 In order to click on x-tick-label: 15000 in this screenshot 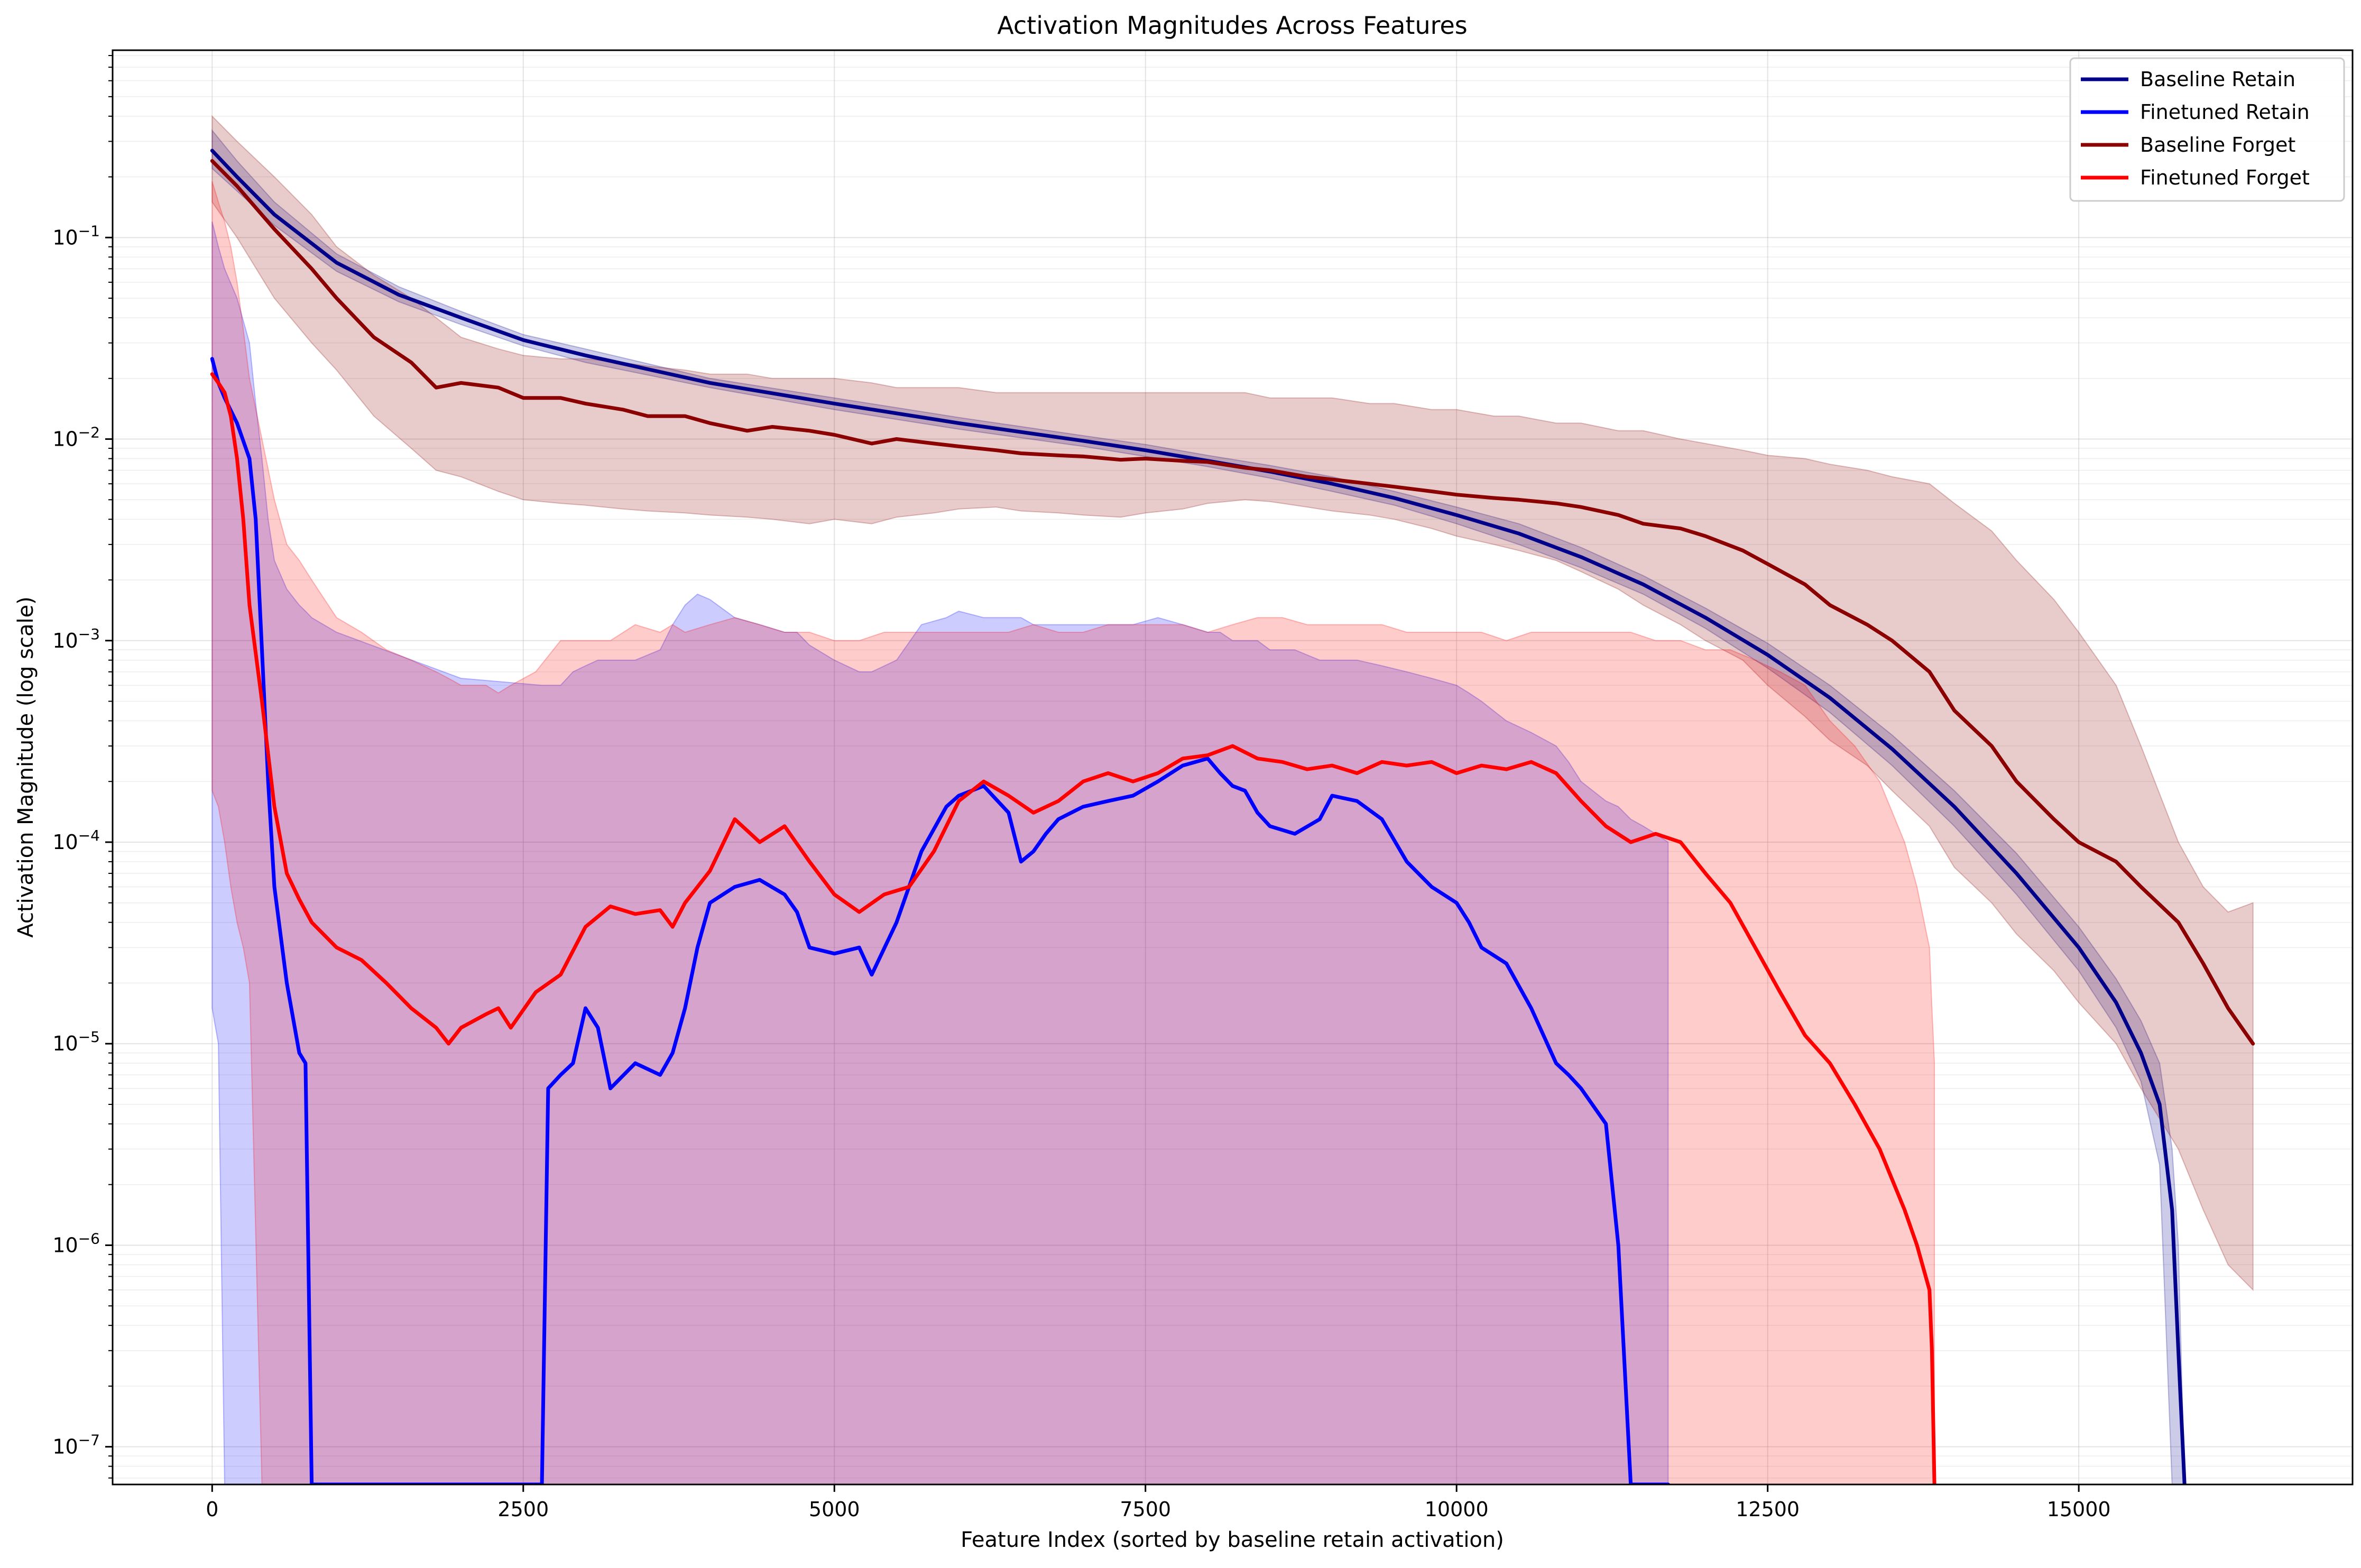, I will do `click(2079, 1509)`.